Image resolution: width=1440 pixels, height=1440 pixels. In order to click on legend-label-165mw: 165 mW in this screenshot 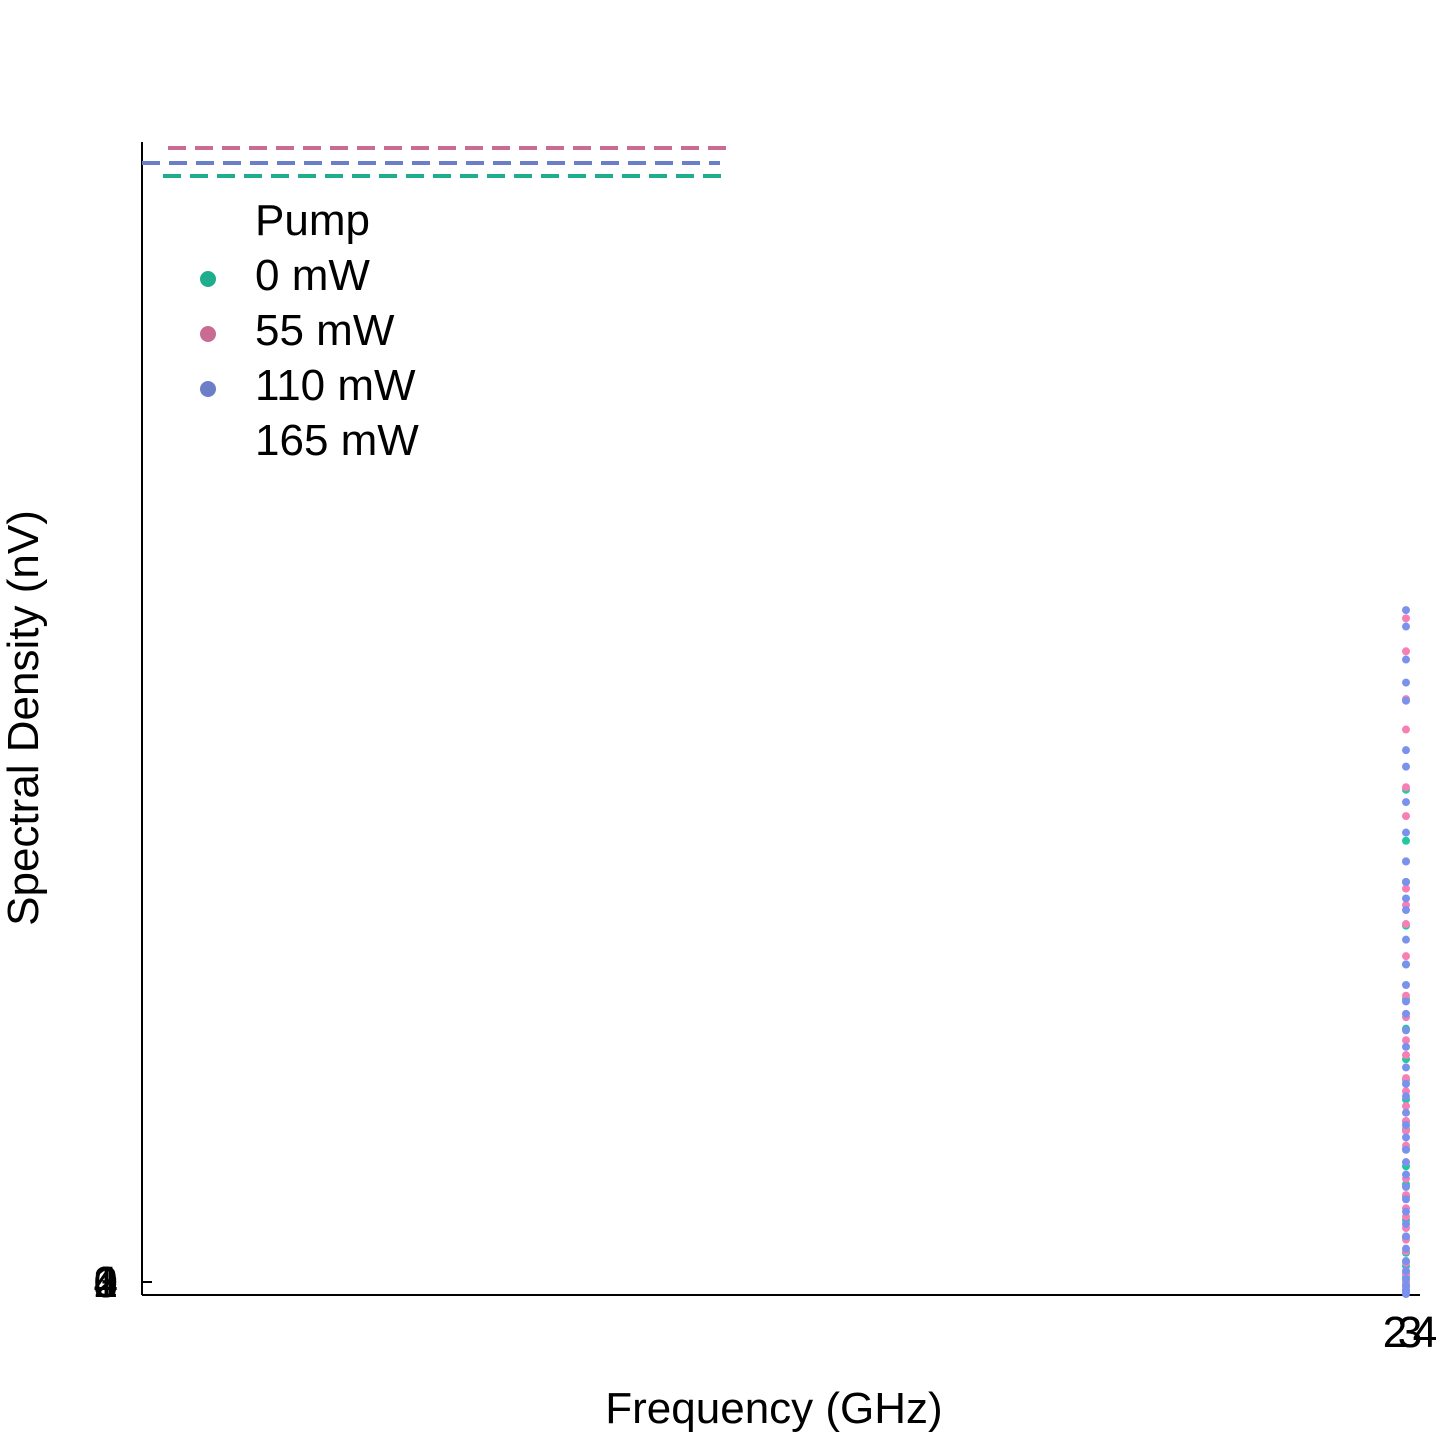, I will do `click(337, 440)`.